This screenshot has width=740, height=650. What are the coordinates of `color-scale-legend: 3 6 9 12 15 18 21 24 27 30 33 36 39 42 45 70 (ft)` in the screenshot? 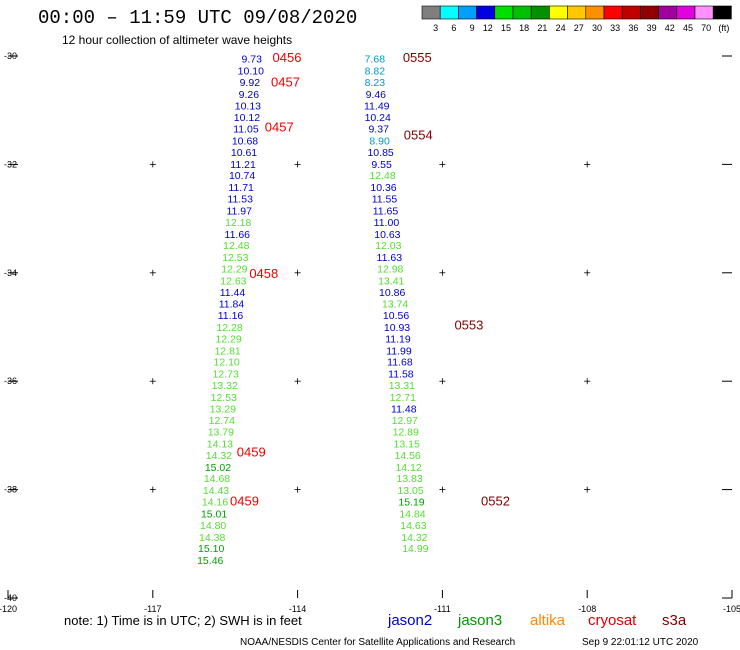 It's located at (576, 19).